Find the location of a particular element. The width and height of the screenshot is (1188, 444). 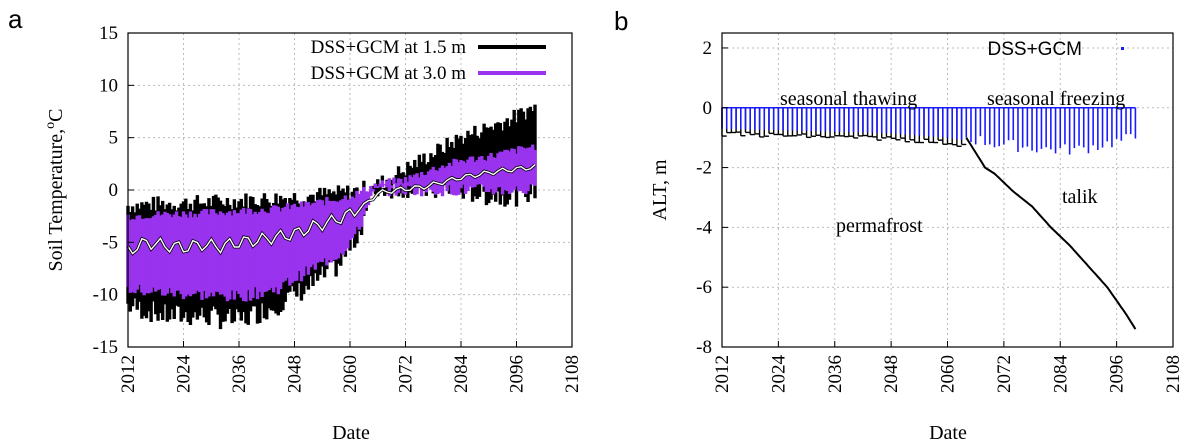

panel-a-ytick-label: -10 is located at coordinates (105, 295).